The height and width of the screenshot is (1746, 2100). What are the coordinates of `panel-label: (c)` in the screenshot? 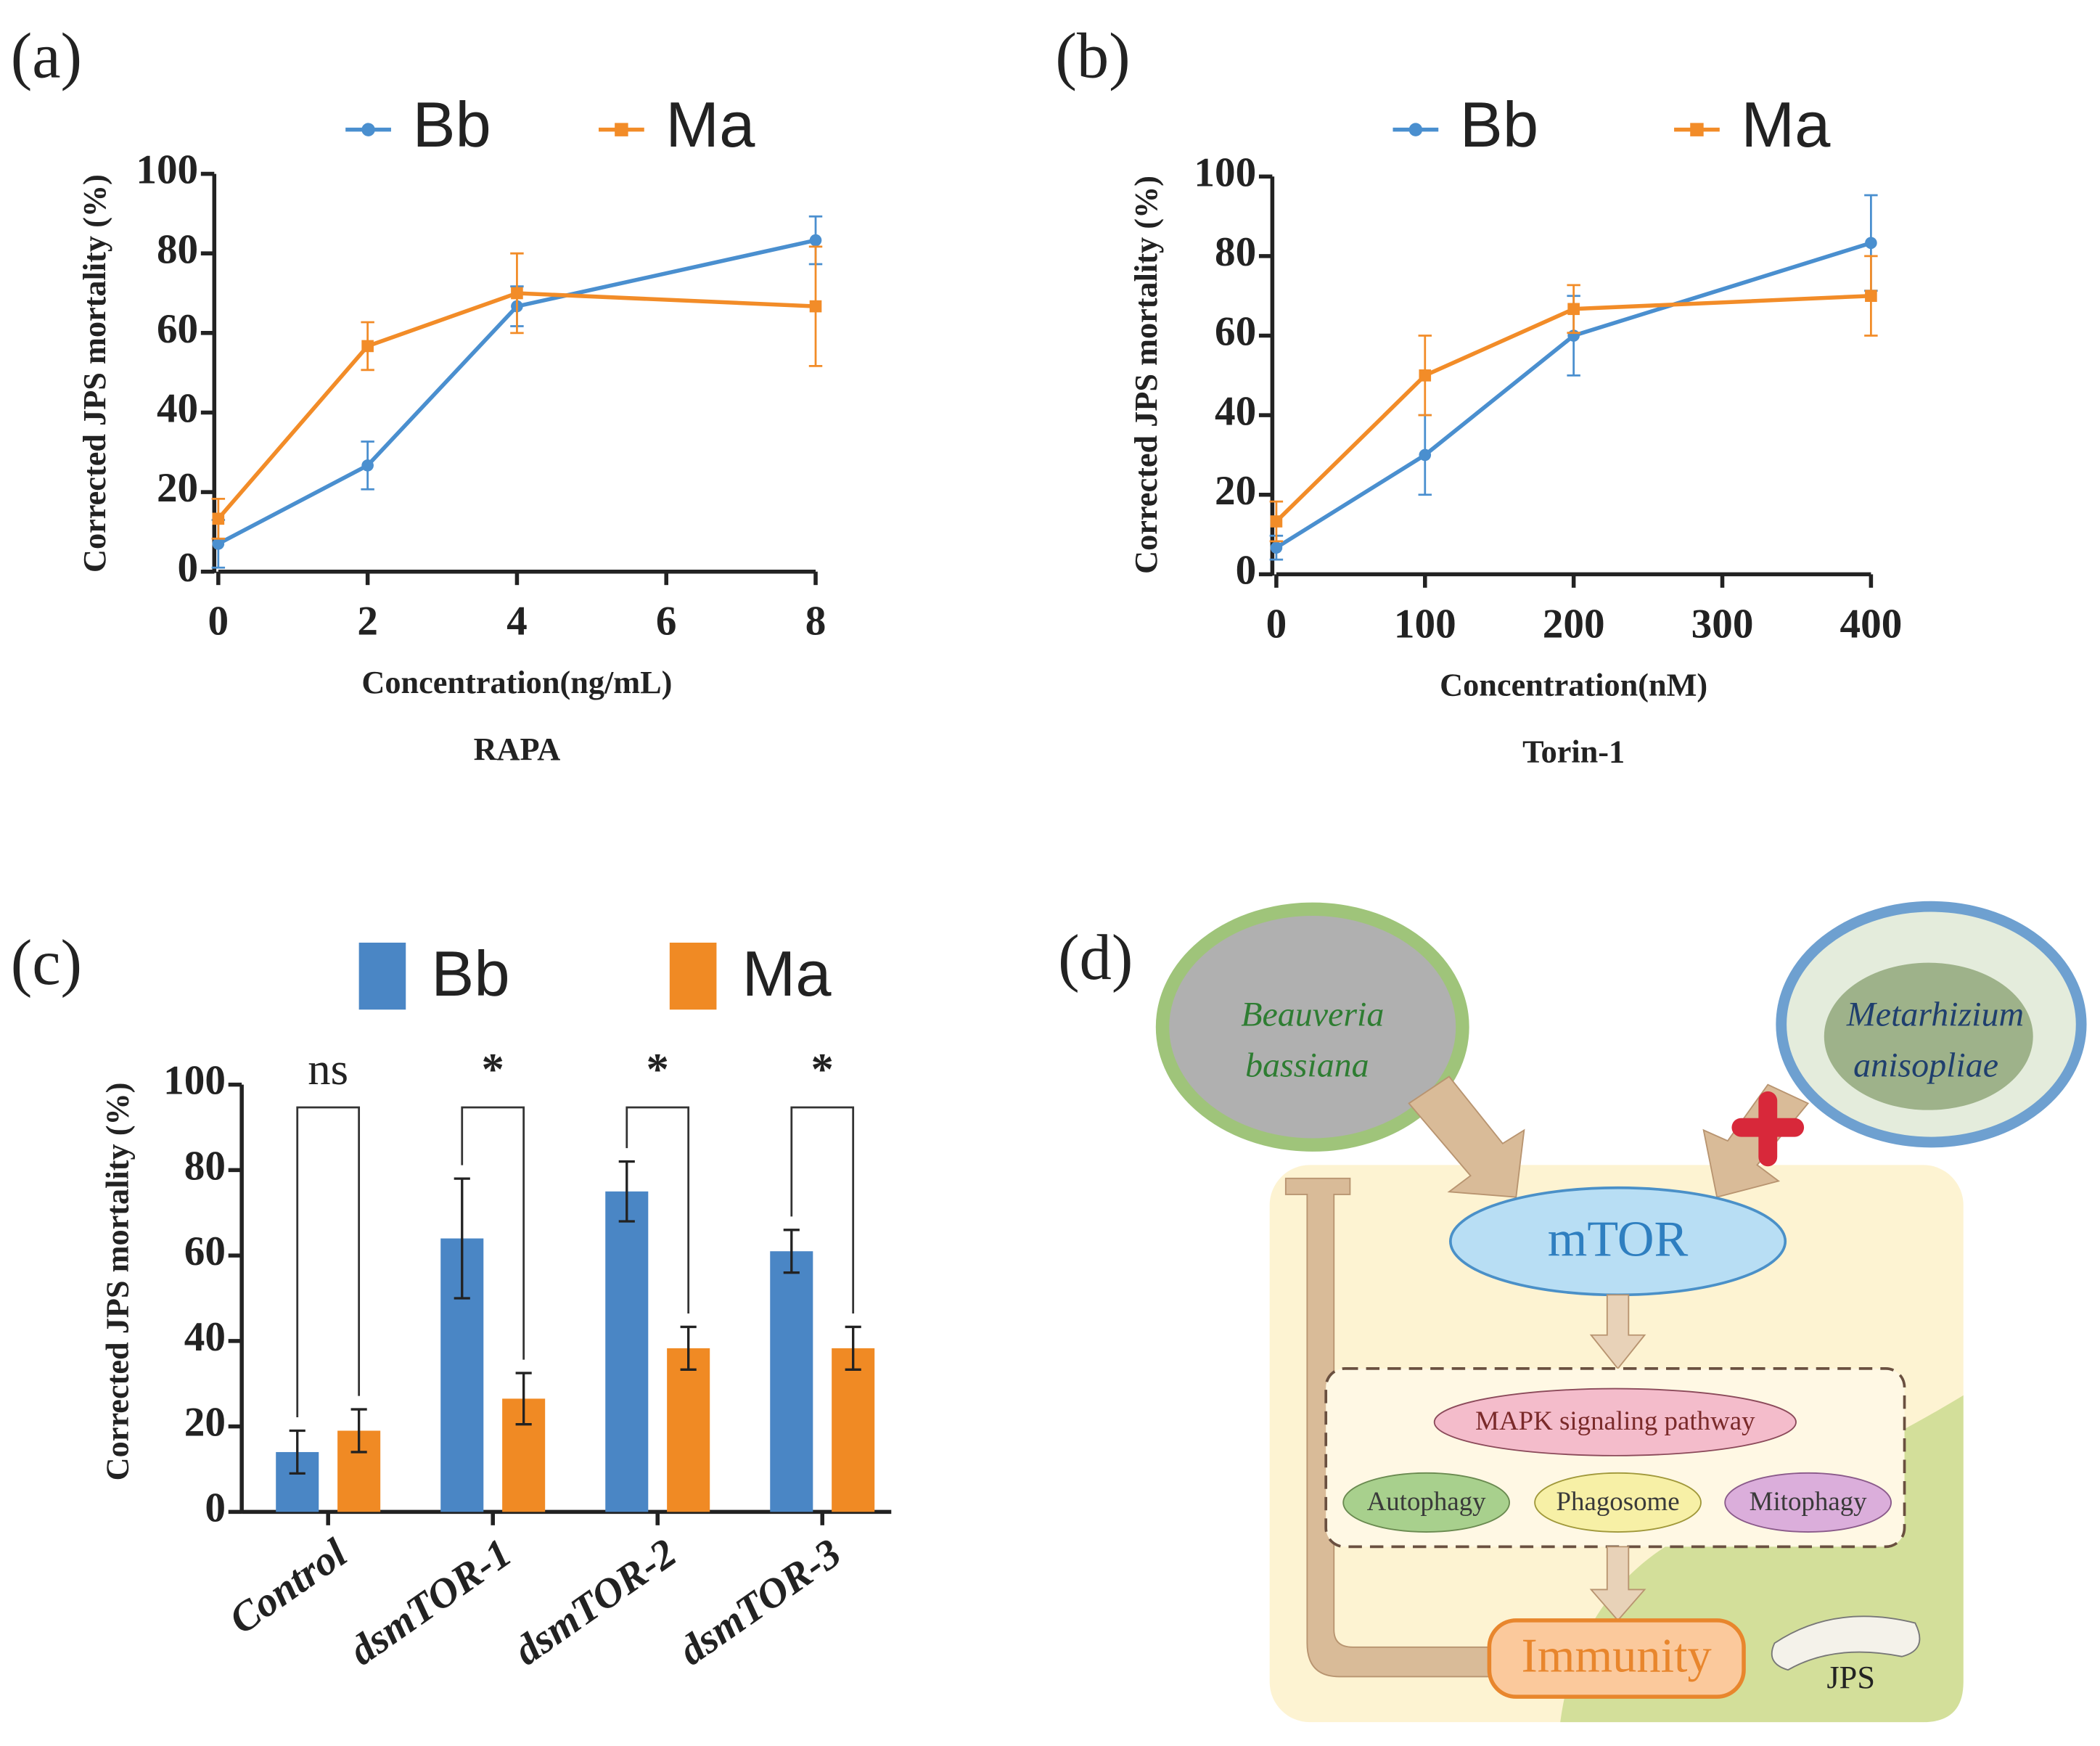 It's located at (46, 963).